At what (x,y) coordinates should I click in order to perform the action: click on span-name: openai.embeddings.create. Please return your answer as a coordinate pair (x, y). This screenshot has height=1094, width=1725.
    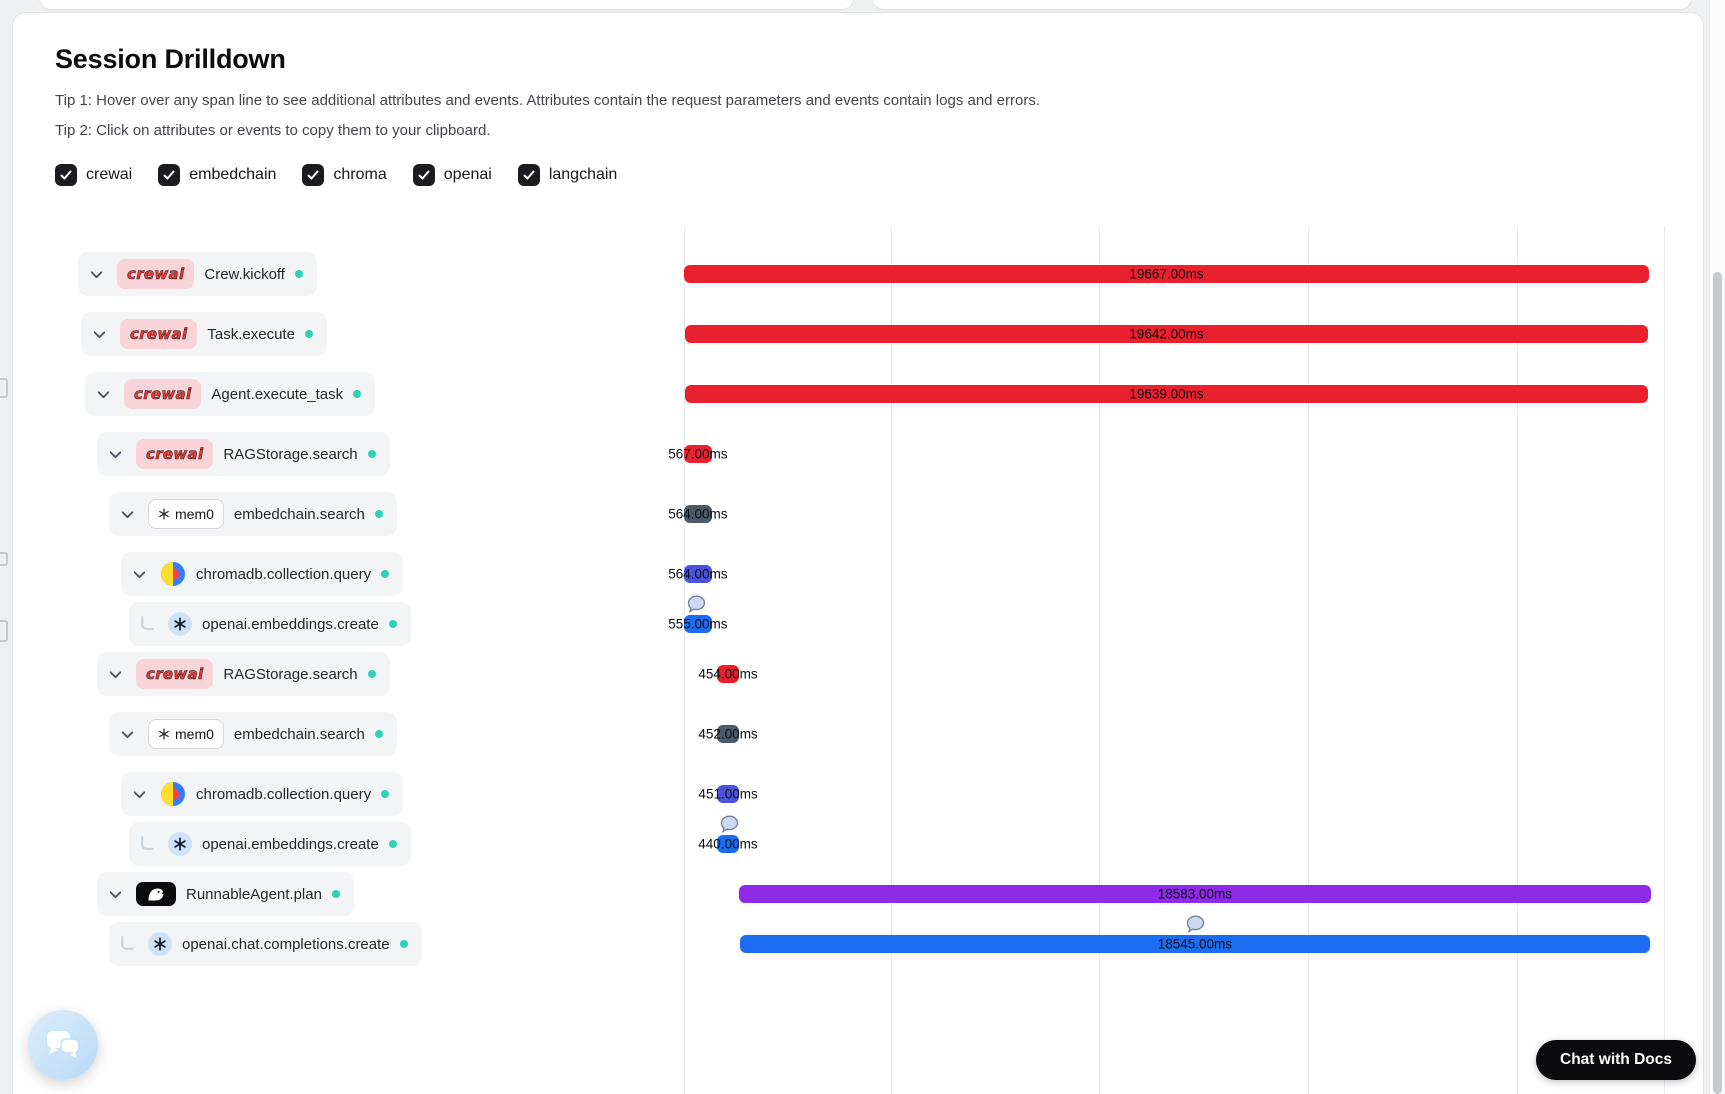
    Looking at the image, I should click on (290, 624).